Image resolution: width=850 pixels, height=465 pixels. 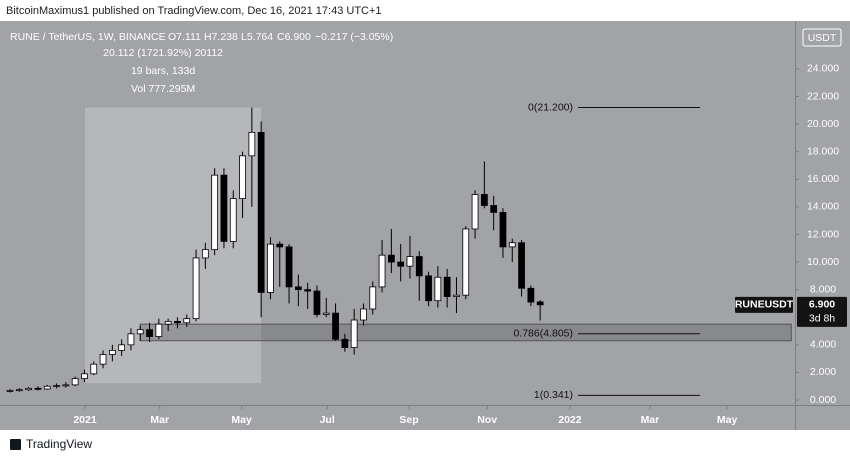 I want to click on y-tick-label: 10.000, so click(x=823, y=262).